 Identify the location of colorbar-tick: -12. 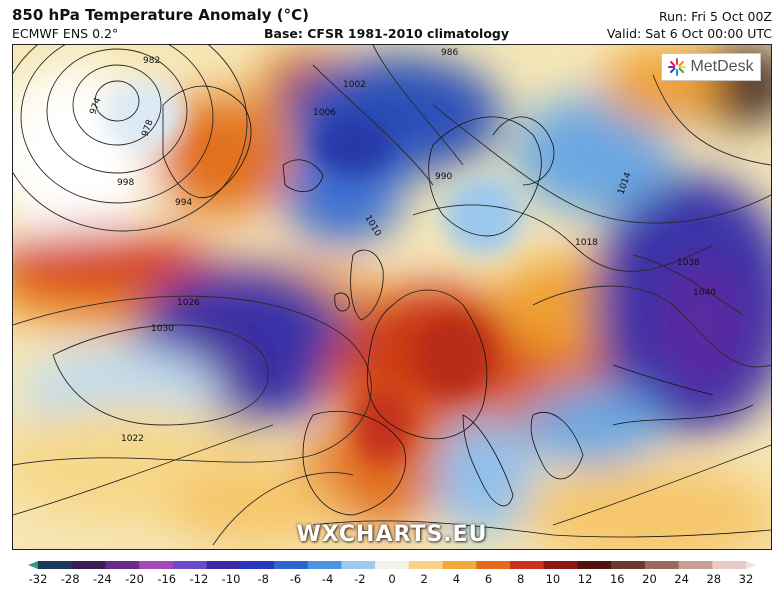
(199, 579).